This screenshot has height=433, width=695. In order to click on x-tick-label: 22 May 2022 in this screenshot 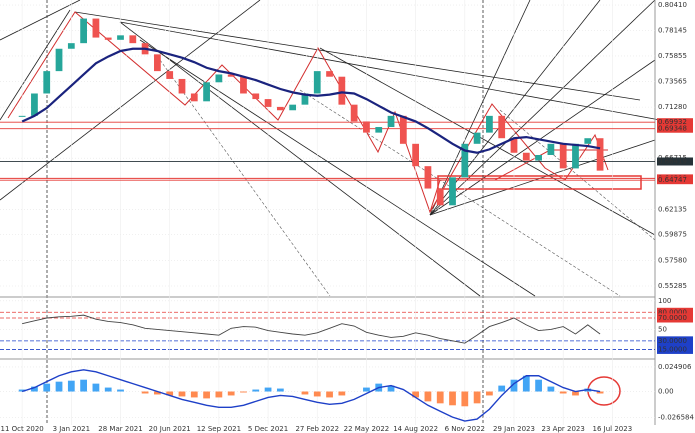, I will do `click(367, 429)`.